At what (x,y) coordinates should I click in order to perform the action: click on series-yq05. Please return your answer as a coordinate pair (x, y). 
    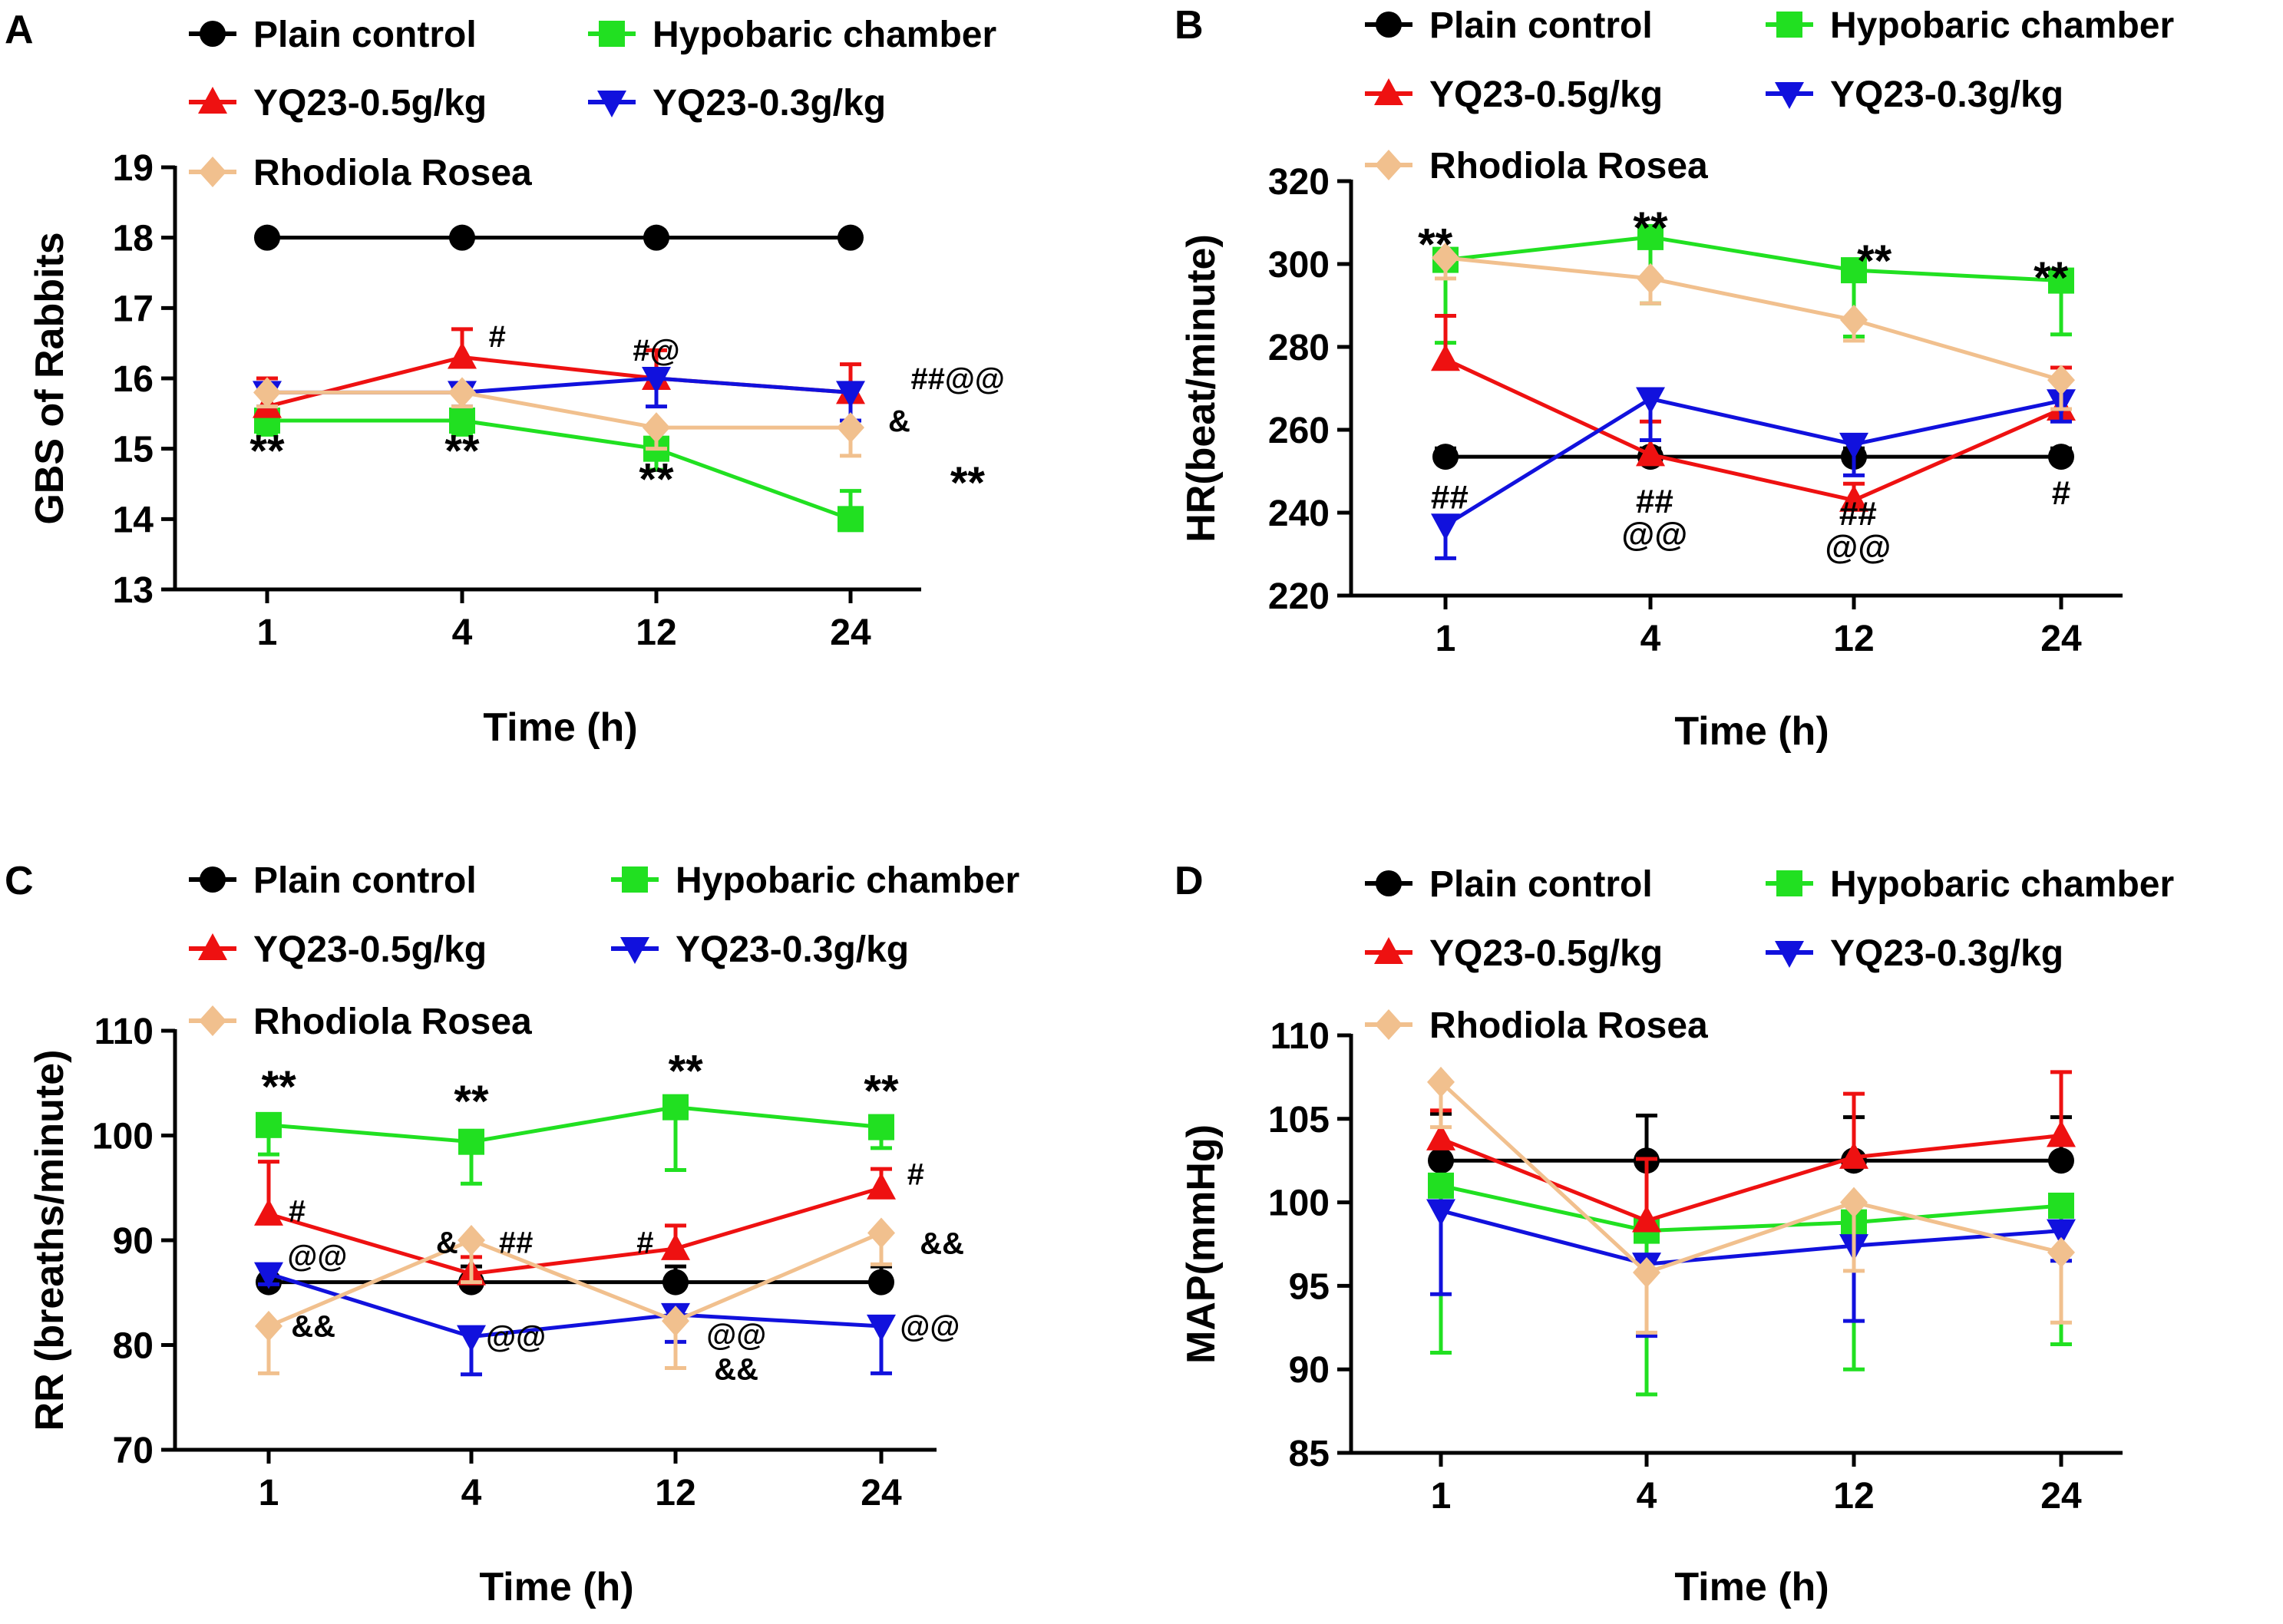
    Looking at the image, I should click on (575, 1223).